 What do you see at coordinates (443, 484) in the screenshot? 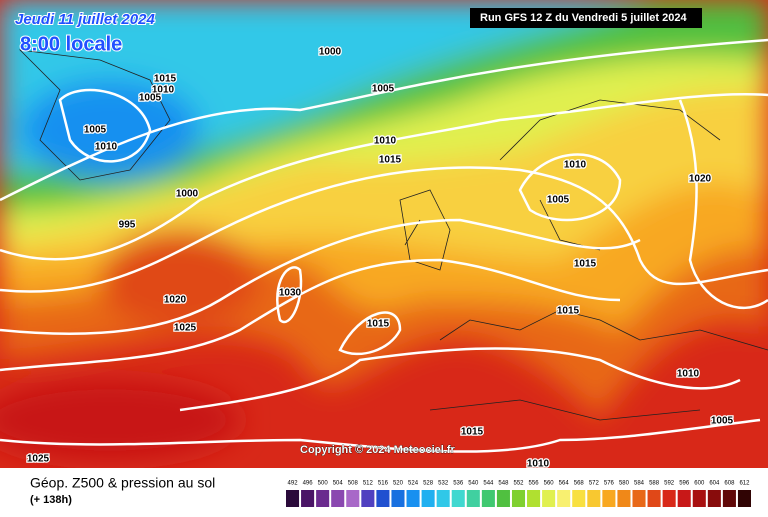
I see `legend-label: 532` at bounding box center [443, 484].